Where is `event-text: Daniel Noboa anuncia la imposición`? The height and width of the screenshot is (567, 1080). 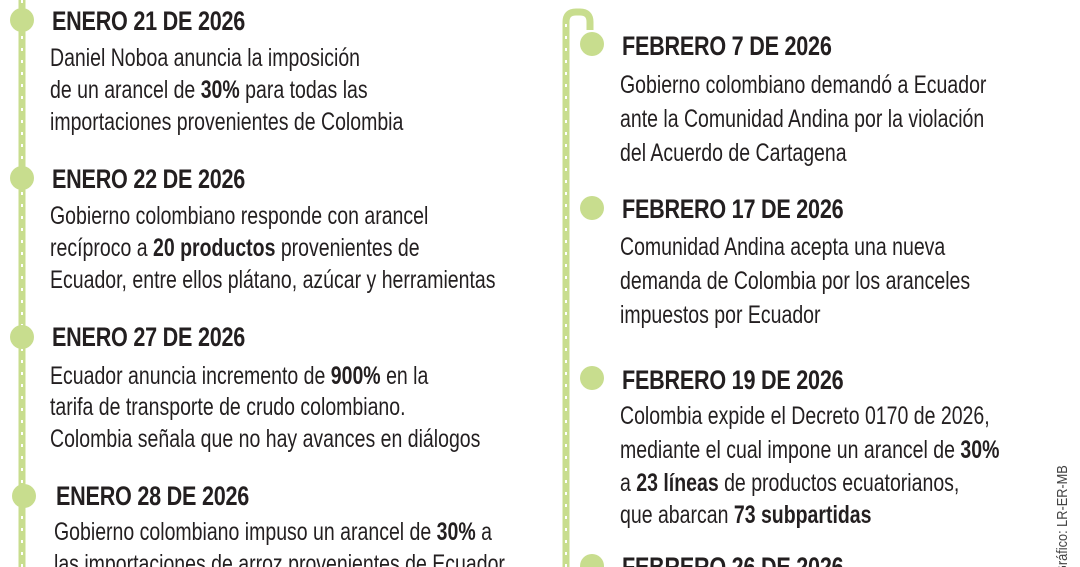 event-text: Daniel Noboa anuncia la imposición is located at coordinates (205, 58).